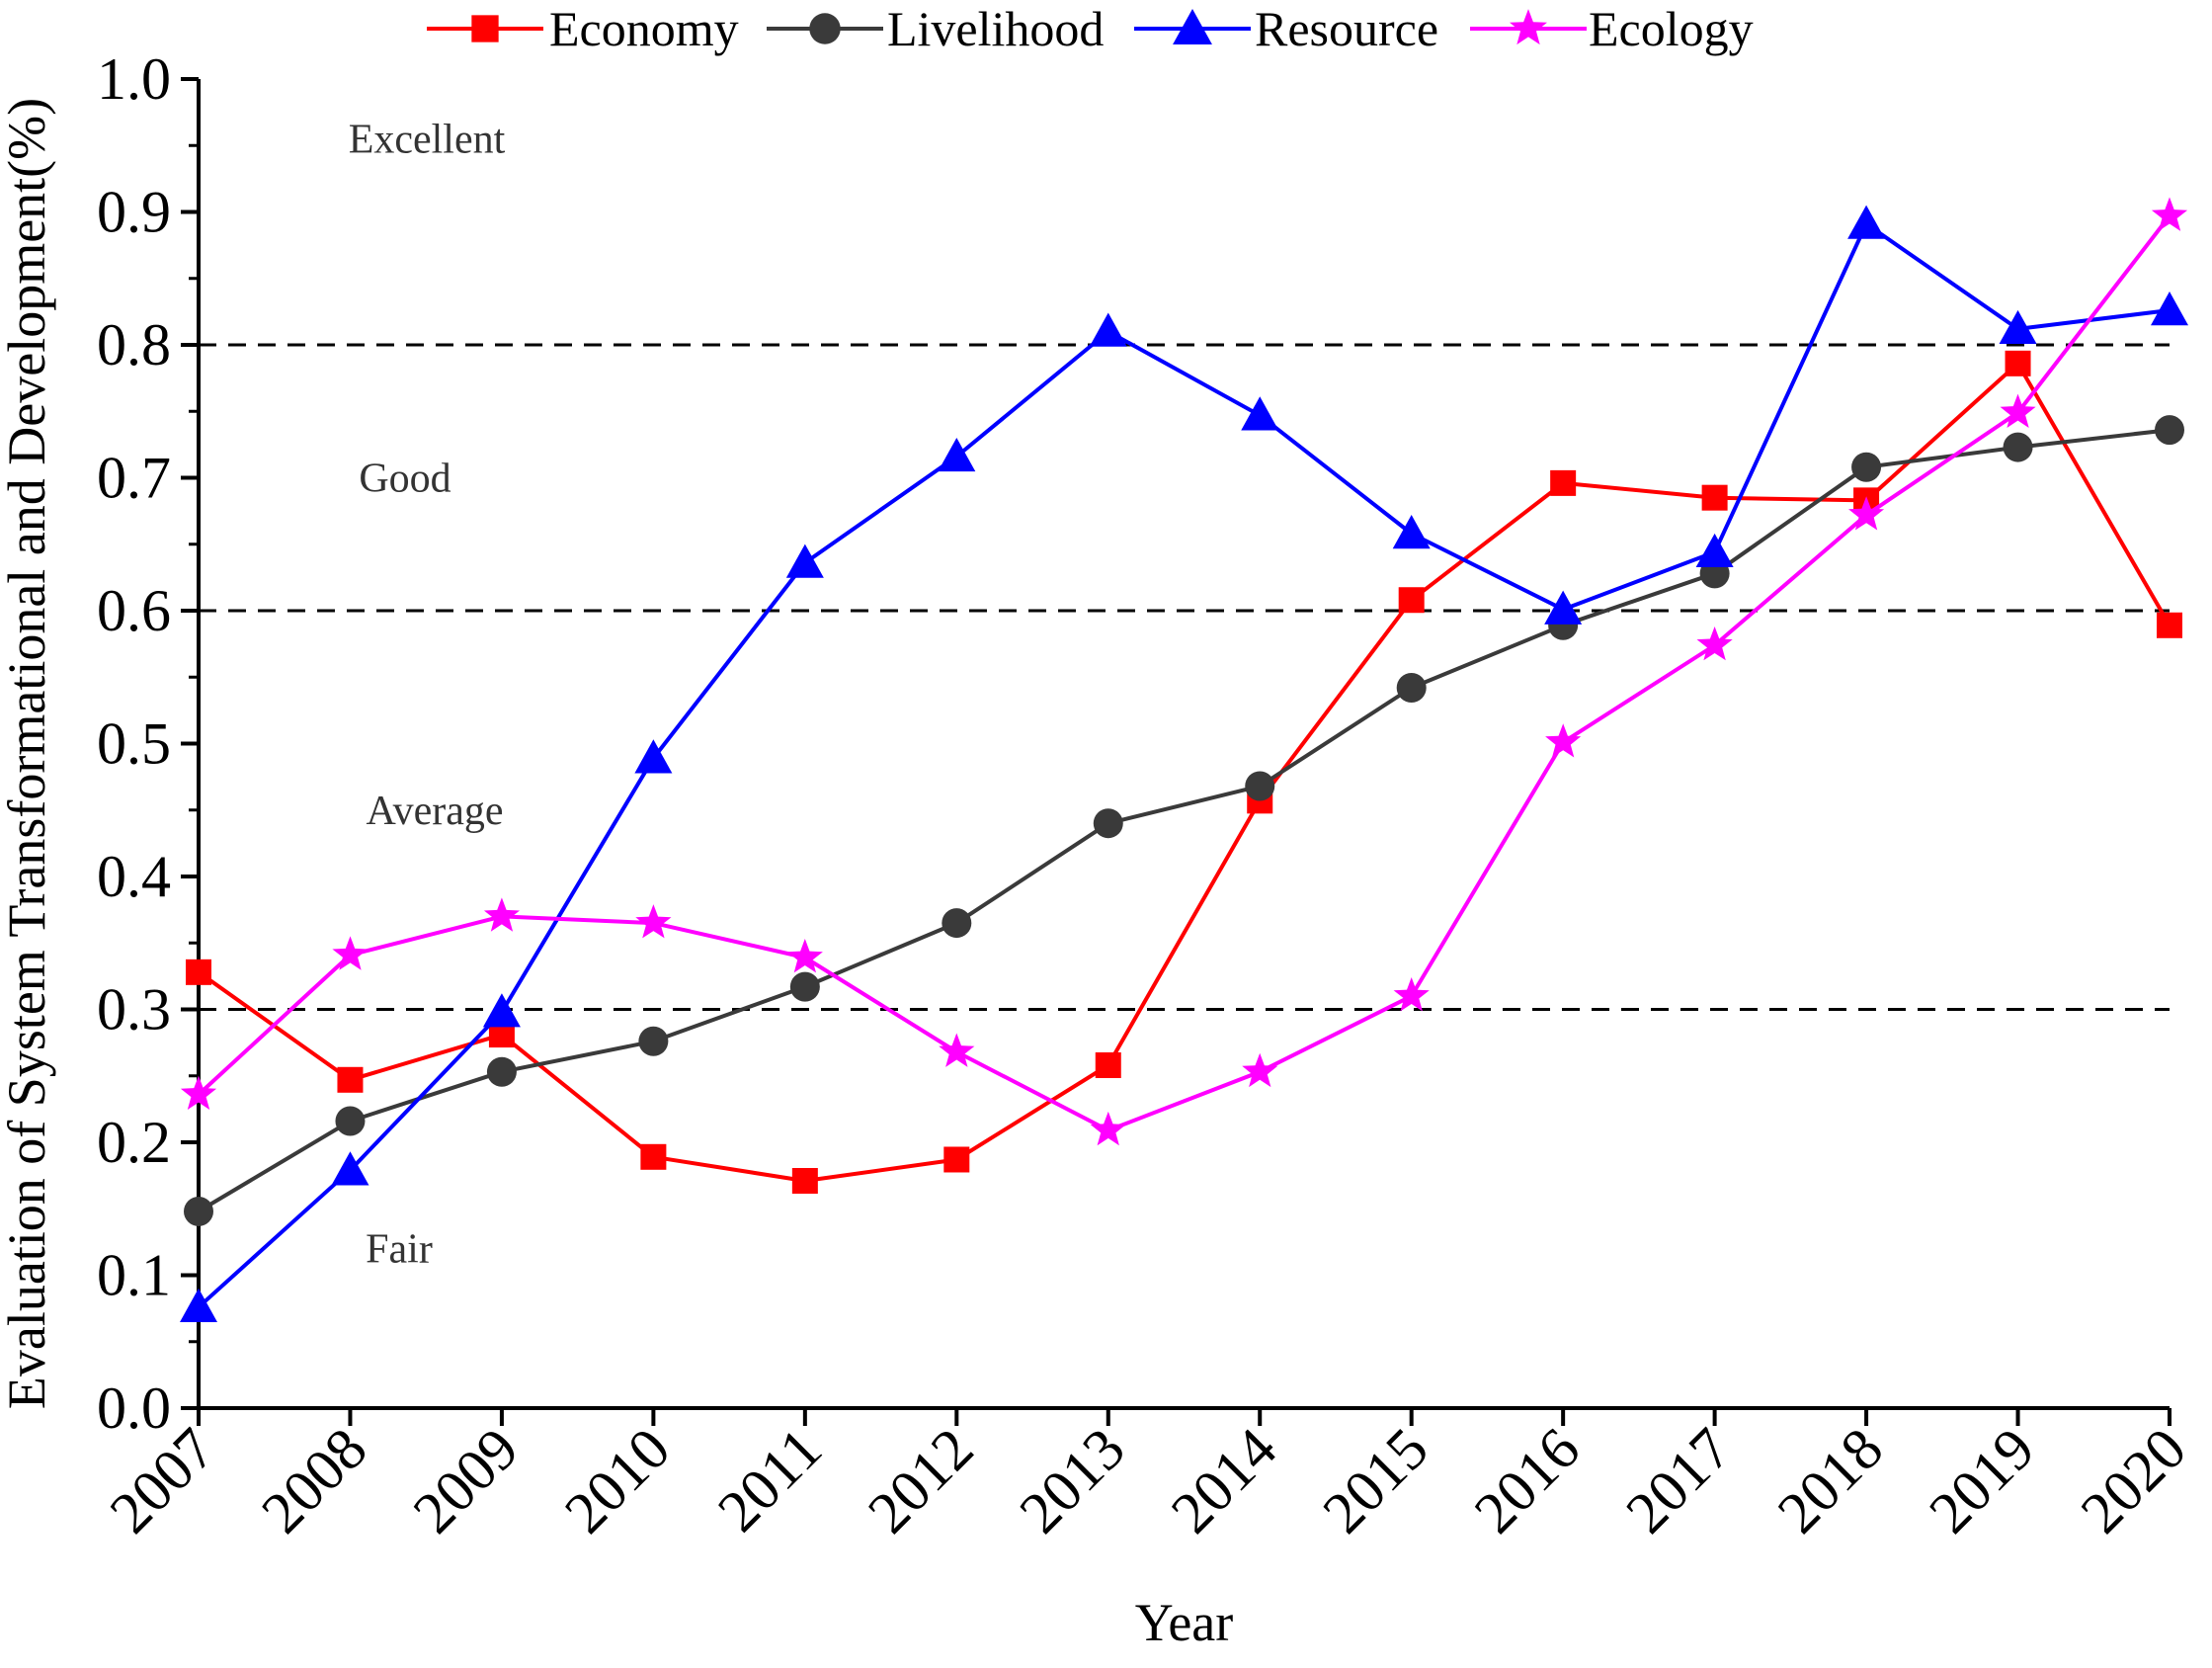 This screenshot has height=1668, width=2212. Describe the element at coordinates (1108, 1128) in the screenshot. I see `ecology-point-2013` at that location.